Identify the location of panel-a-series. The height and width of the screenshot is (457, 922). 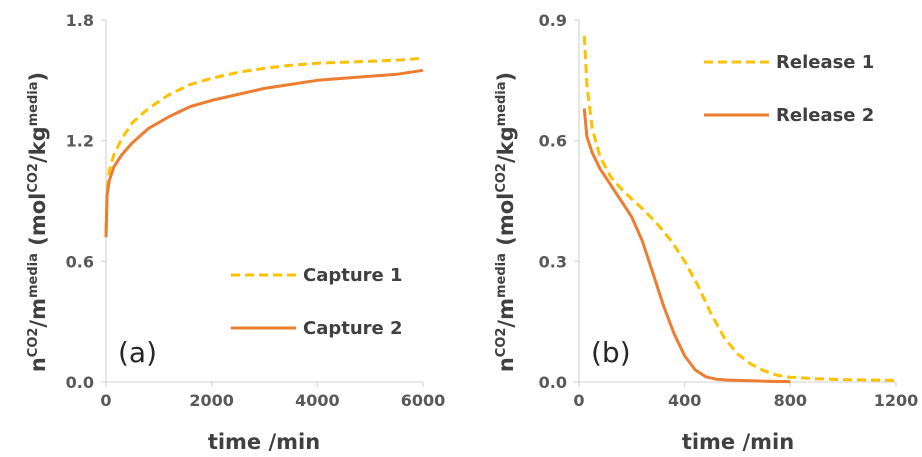
(264, 147).